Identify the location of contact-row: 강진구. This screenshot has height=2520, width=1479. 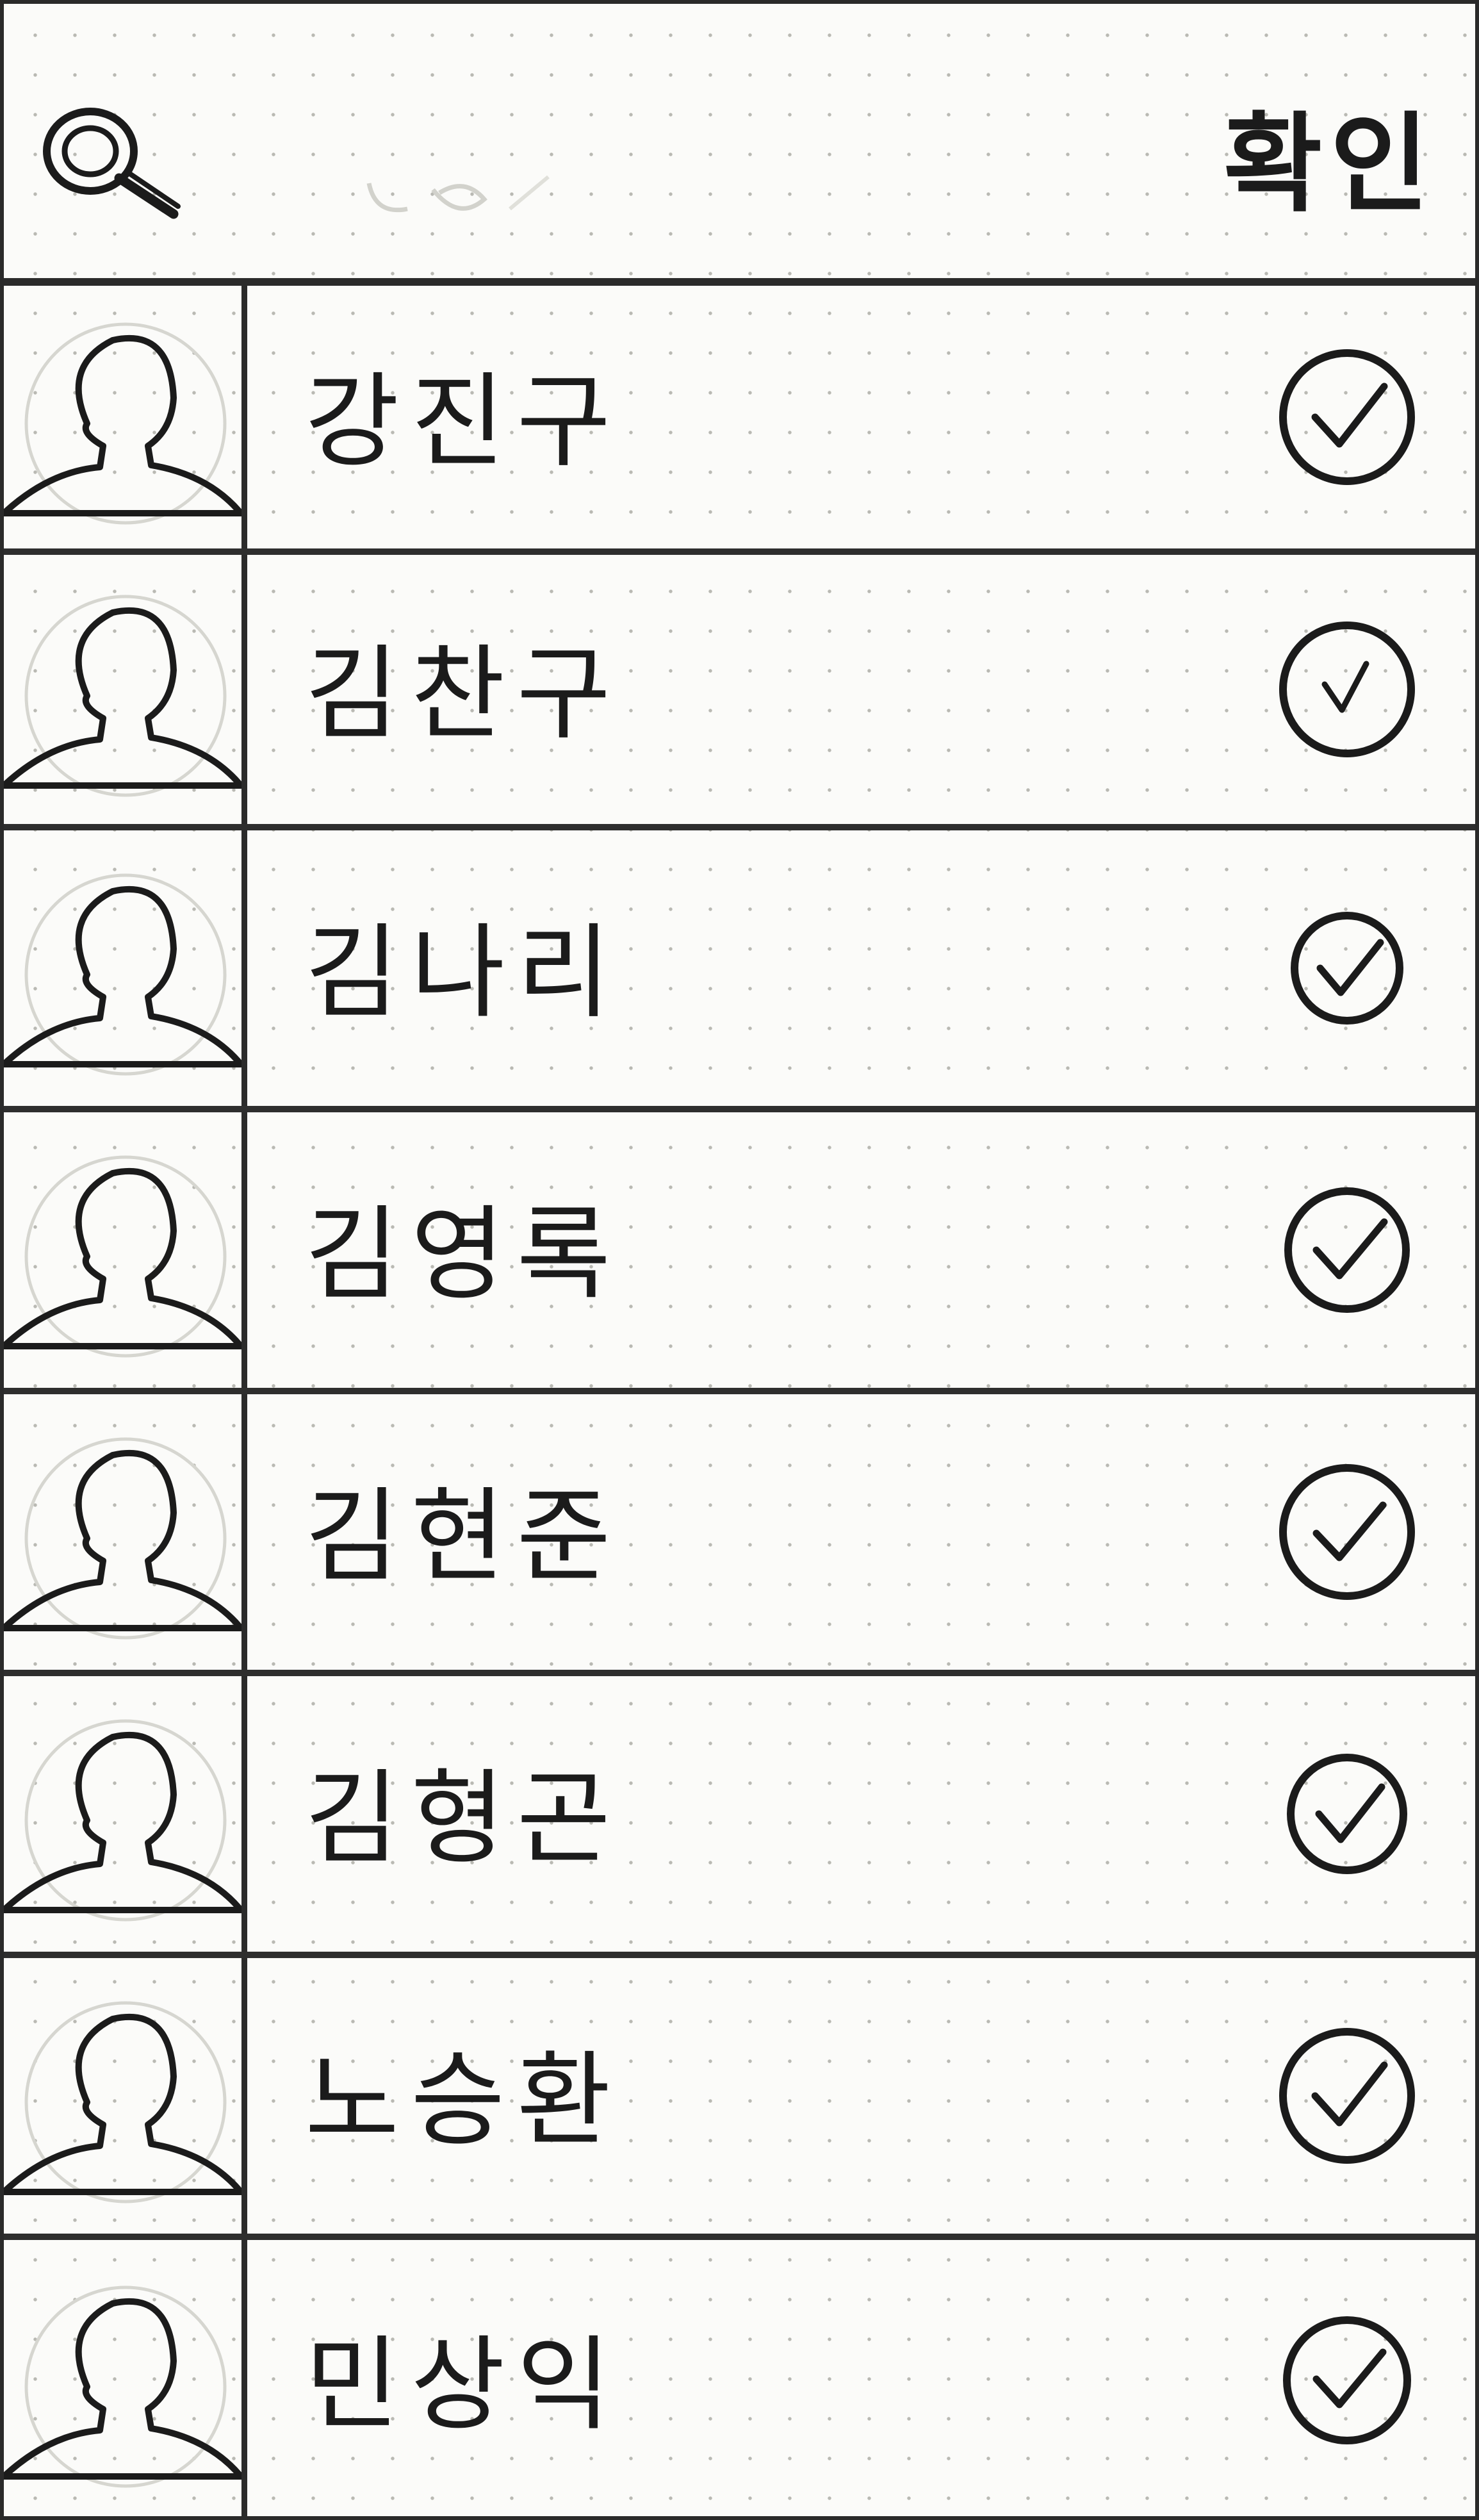
(739, 421).